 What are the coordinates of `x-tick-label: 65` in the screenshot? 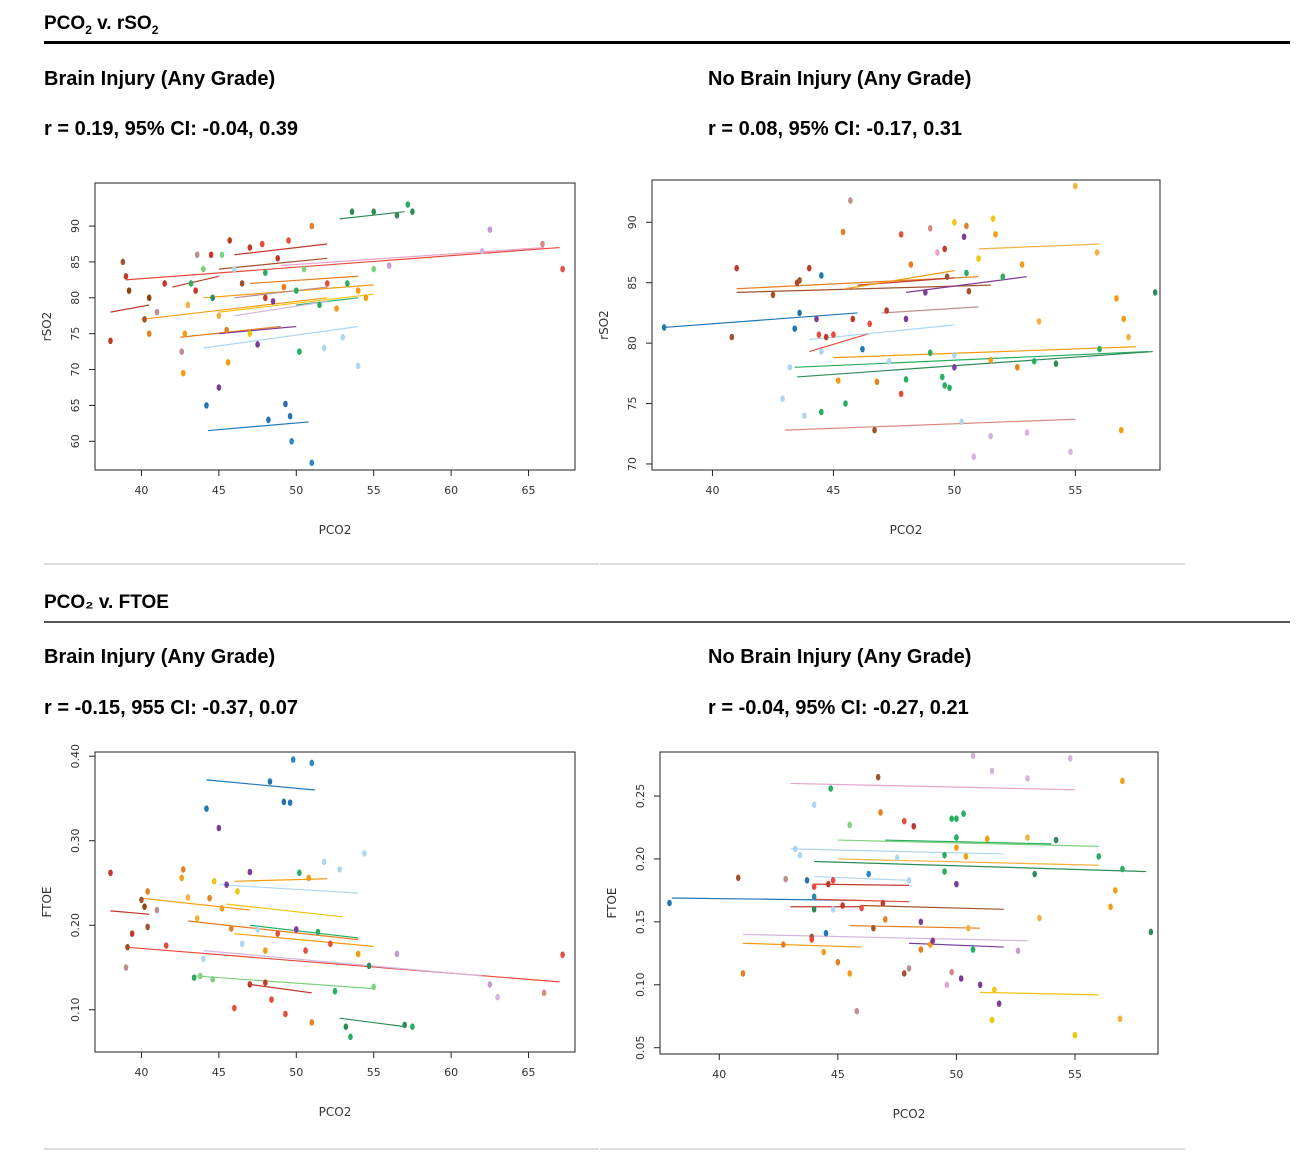 It's located at (529, 490).